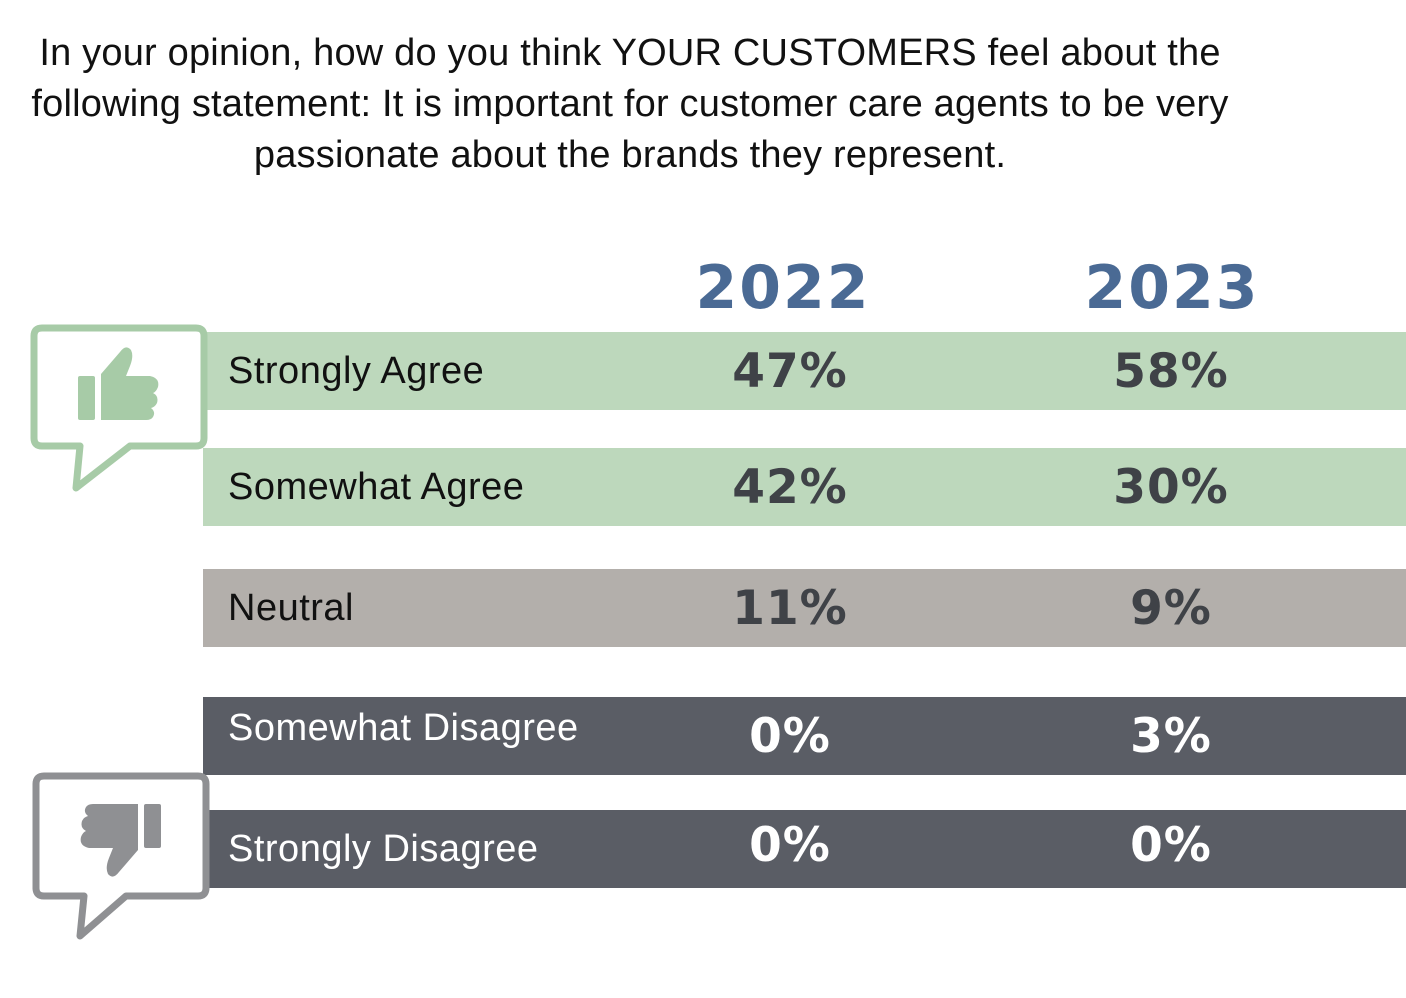 The image size is (1406, 998). Describe the element at coordinates (790, 845) in the screenshot. I see `value-2022-strongly-disagree: 0%` at that location.